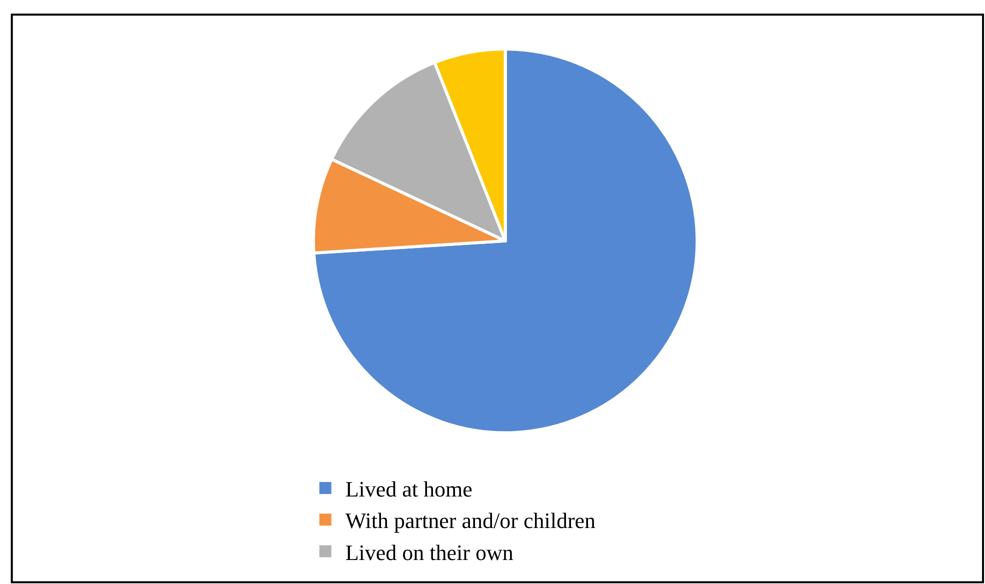 The width and height of the screenshot is (985, 584). Describe the element at coordinates (429, 552) in the screenshot. I see `legend-label: Lived on their own` at that location.